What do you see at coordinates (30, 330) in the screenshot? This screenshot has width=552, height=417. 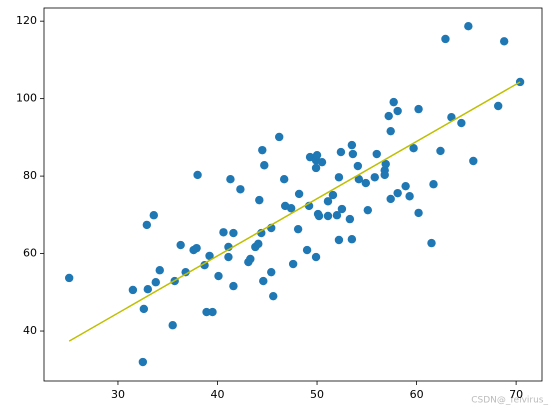 I see `y-tick-label: 40` at bounding box center [30, 330].